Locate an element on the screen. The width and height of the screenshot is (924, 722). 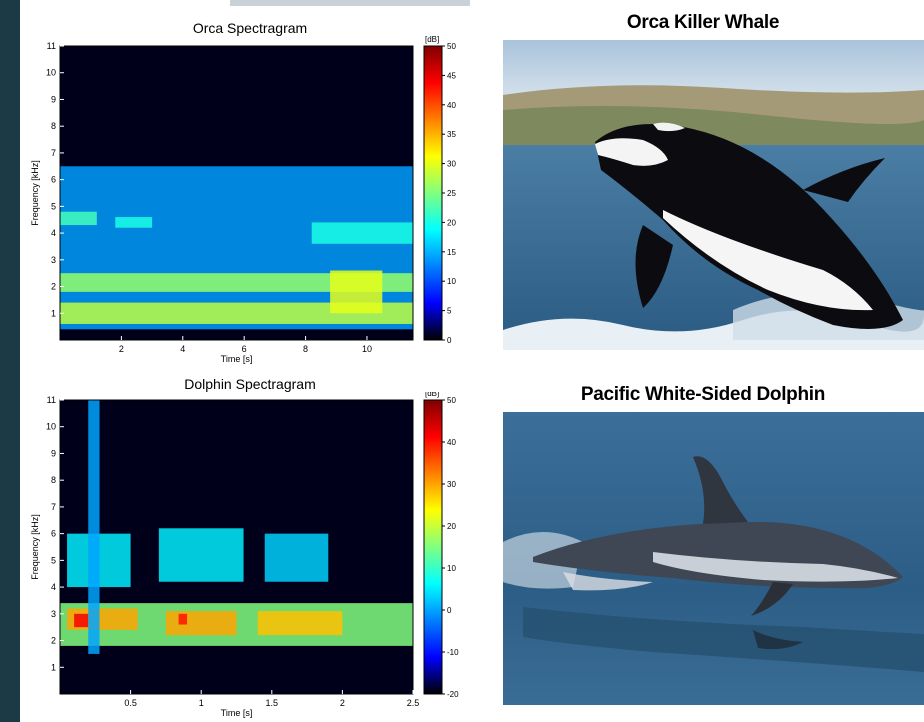
orca-chart-title: Orca Spectragram is located at coordinates (250, 28).